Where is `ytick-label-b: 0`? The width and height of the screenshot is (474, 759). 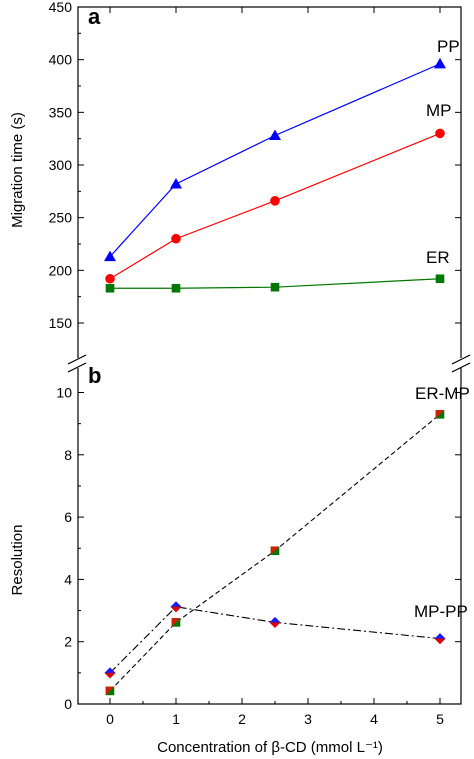 ytick-label-b: 0 is located at coordinates (68, 704).